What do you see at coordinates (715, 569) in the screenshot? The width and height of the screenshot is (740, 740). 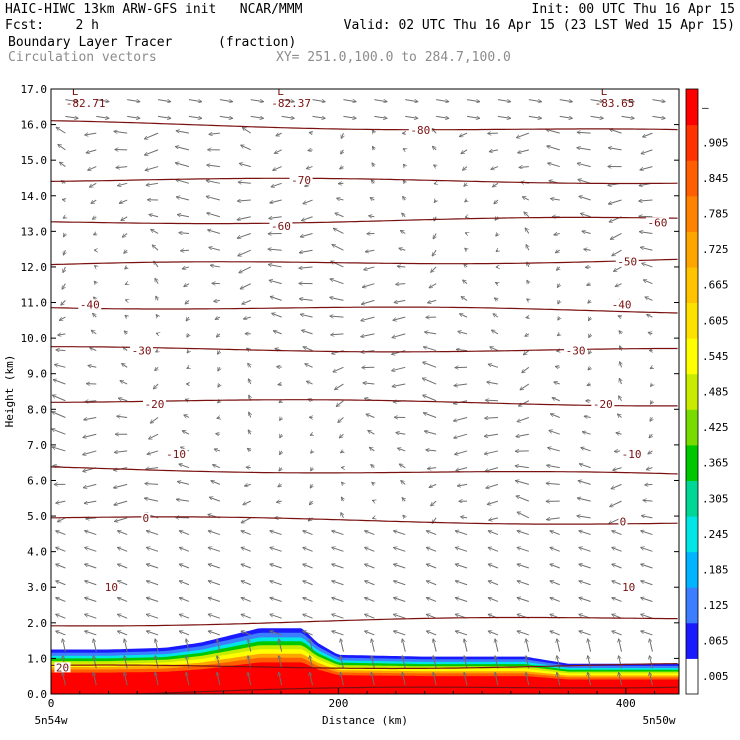 I see `colorbar-label: .185` at bounding box center [715, 569].